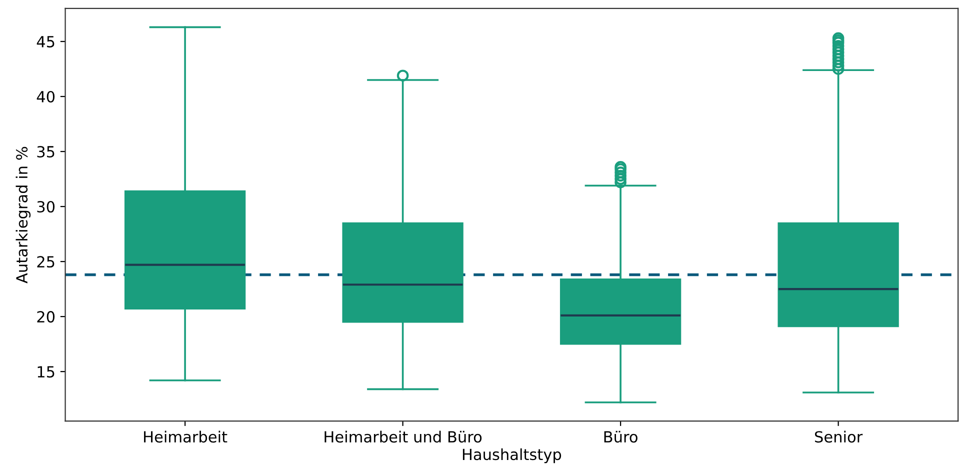  Describe the element at coordinates (621, 436) in the screenshot. I see `x-tick-label: Büro` at that location.